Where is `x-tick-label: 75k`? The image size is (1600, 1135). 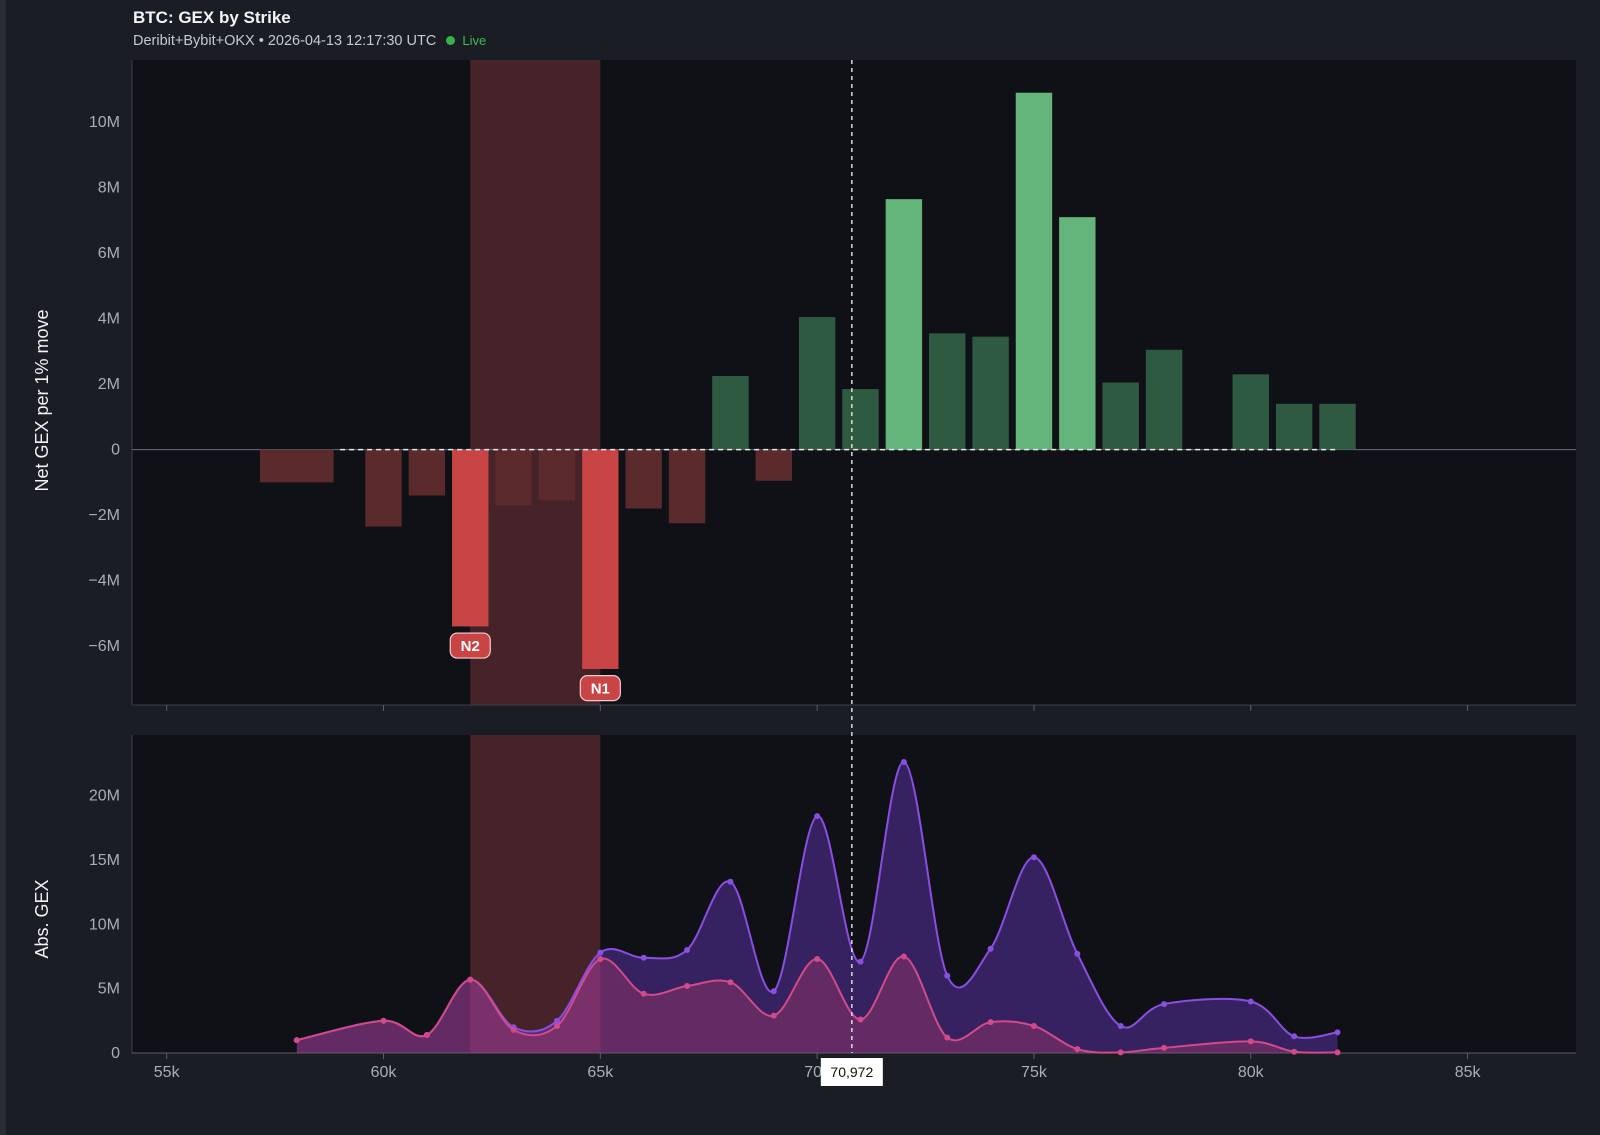 x-tick-label: 75k is located at coordinates (1034, 1072).